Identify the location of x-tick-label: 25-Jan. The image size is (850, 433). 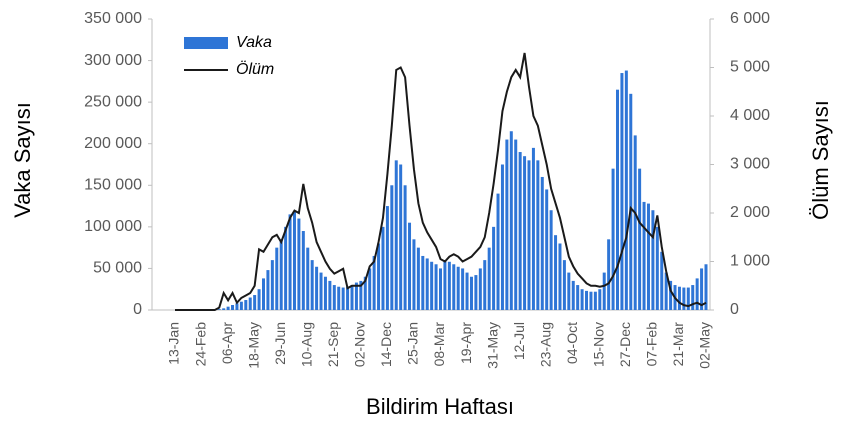
(413, 343).